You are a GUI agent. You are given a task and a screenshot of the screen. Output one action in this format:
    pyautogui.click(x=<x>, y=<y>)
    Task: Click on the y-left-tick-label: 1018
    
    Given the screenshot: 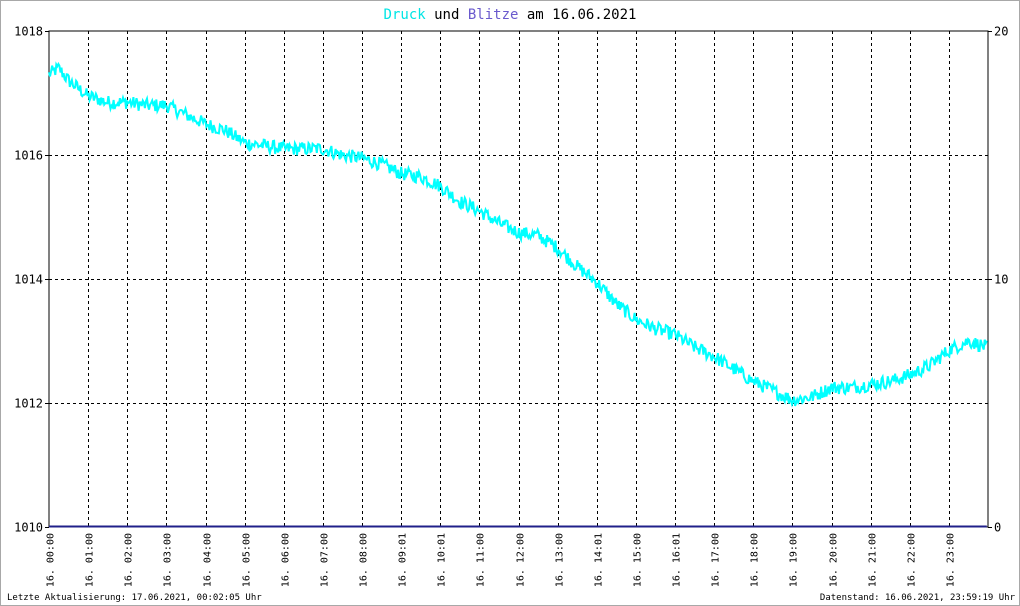 What is the action you would take?
    pyautogui.click(x=28, y=32)
    